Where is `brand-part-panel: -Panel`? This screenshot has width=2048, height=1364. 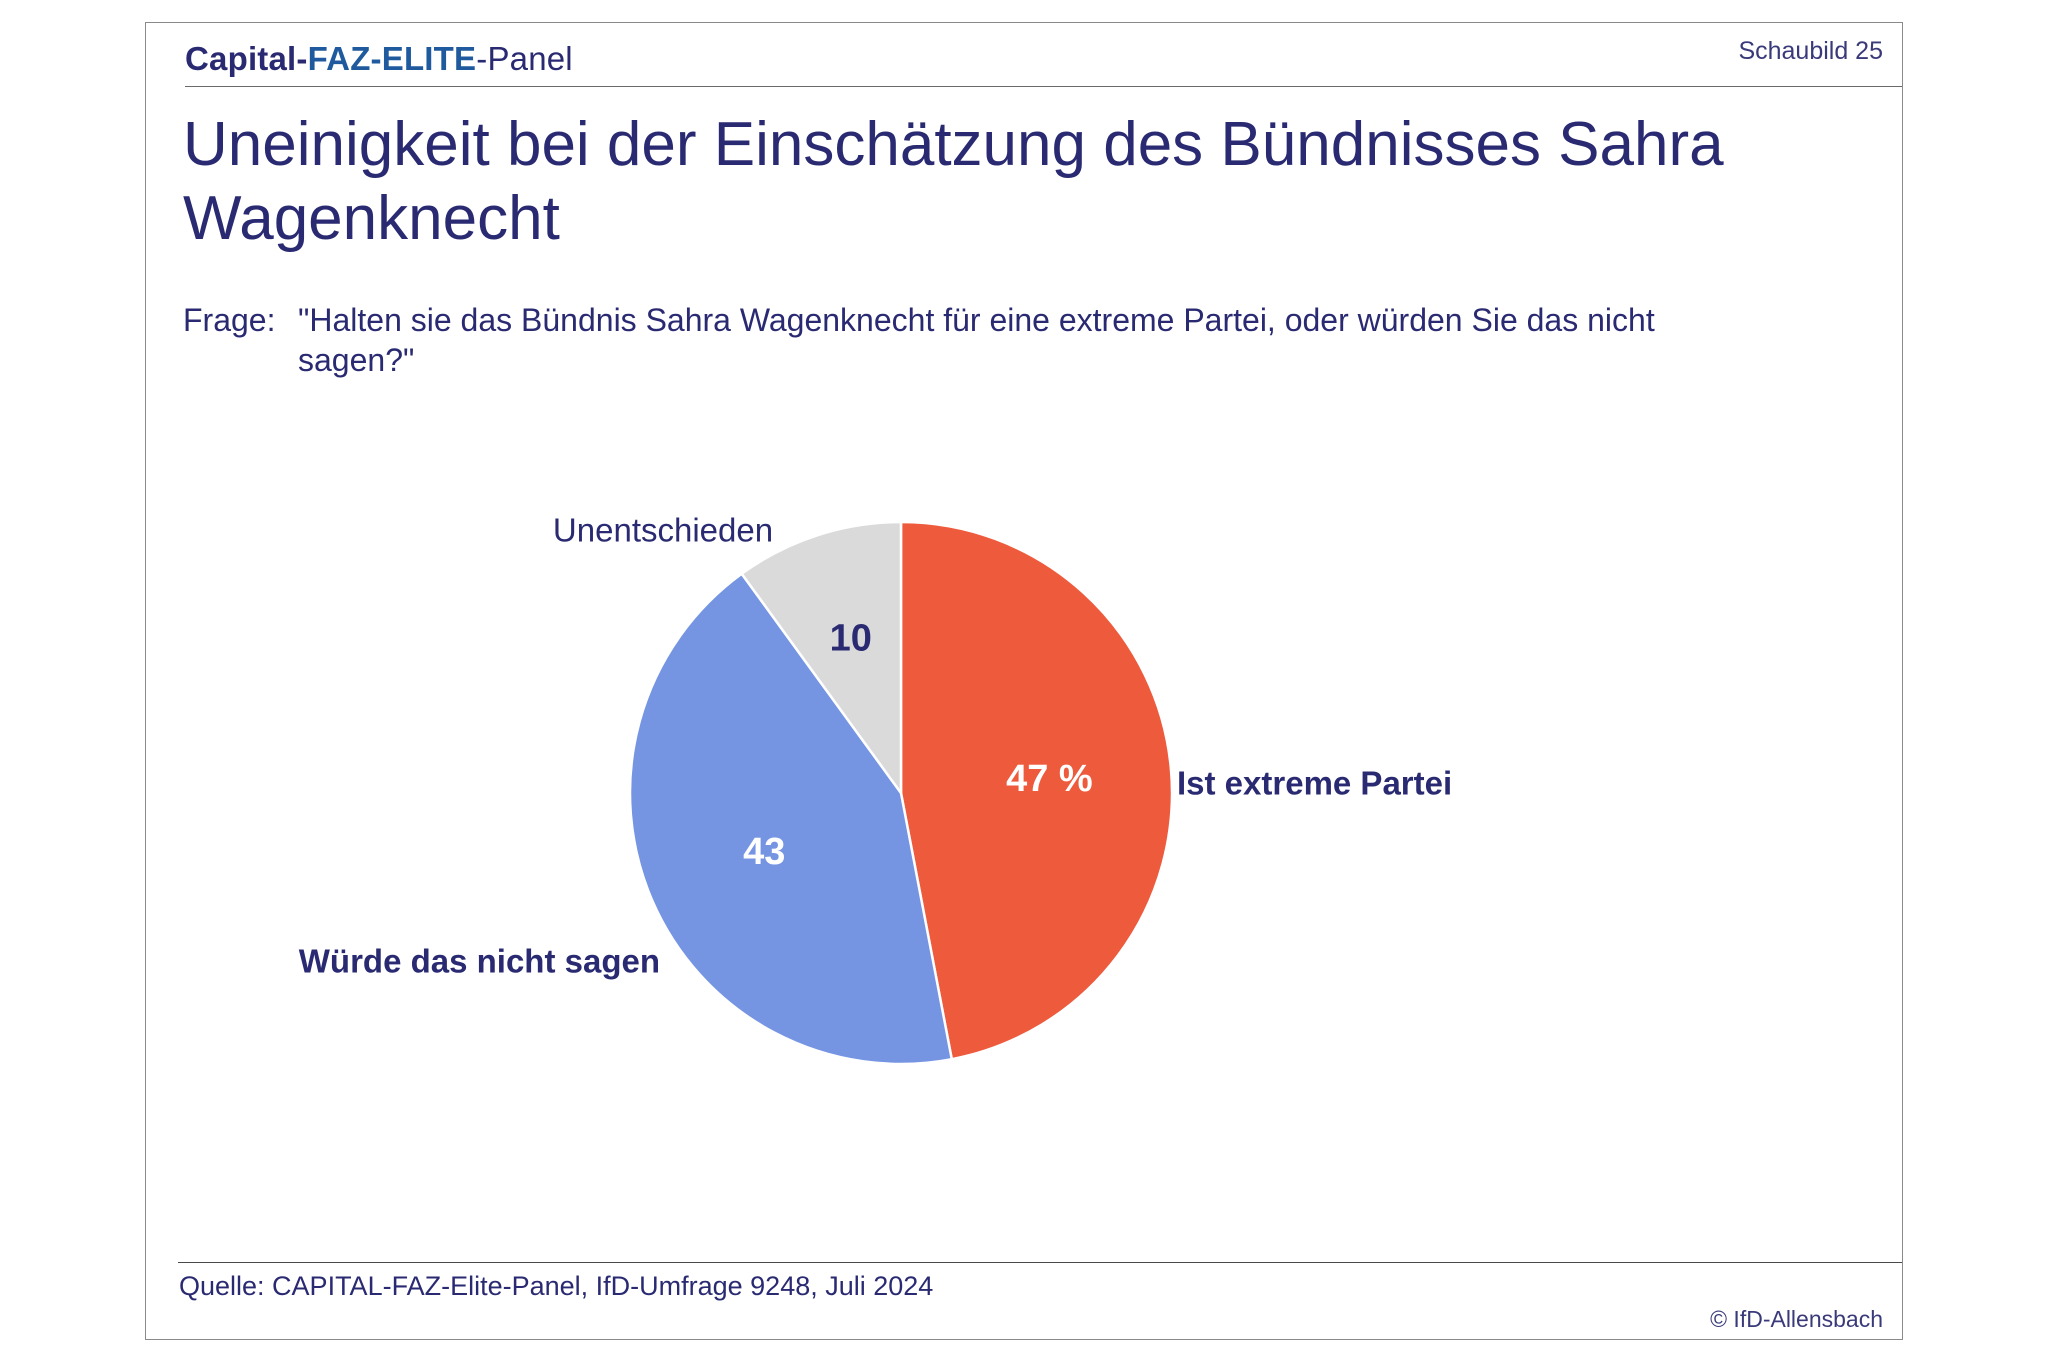
brand-part-panel: -Panel is located at coordinates (524, 58).